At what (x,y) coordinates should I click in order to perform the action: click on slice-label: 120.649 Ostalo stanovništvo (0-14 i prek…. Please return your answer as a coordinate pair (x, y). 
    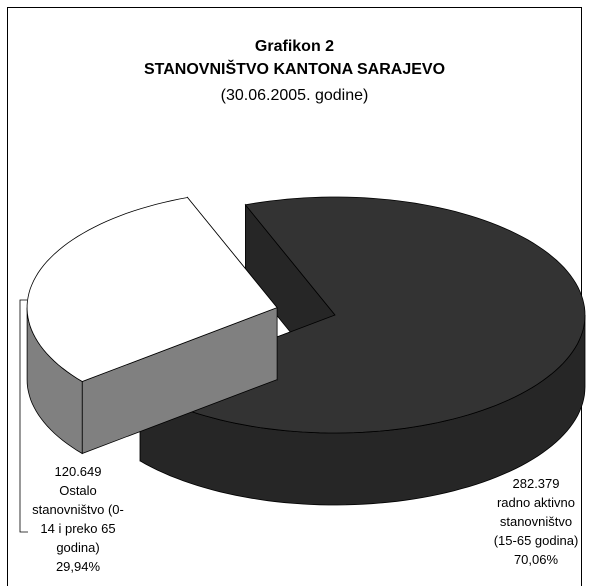
    Looking at the image, I should click on (78, 519).